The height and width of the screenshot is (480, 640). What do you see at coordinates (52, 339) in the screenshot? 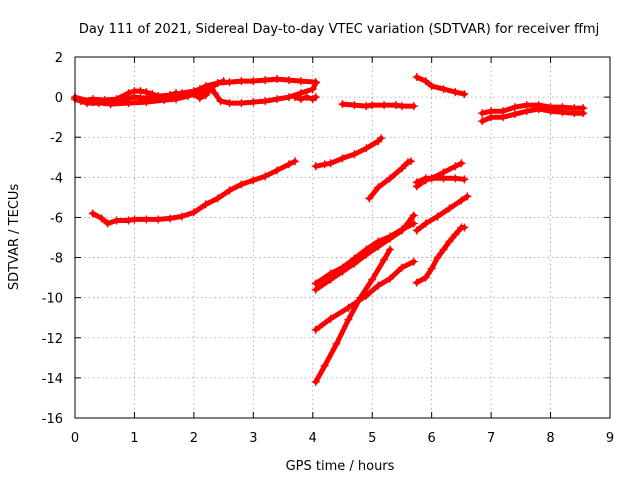
I see `y-tick-label: -12` at bounding box center [52, 339].